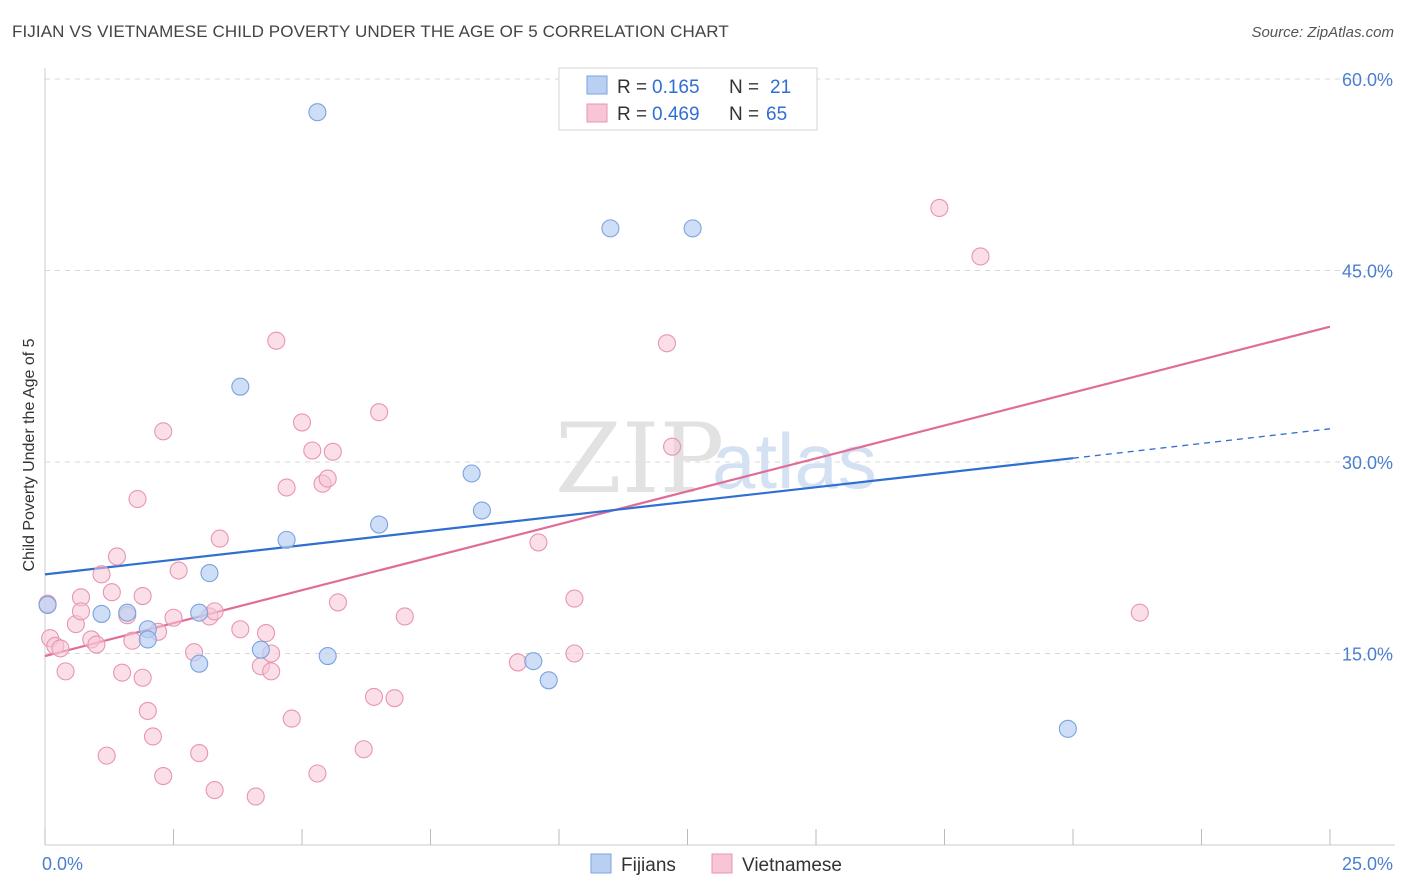 Image resolution: width=1406 pixels, height=892 pixels. What do you see at coordinates (1367, 80) in the screenshot?
I see `y-tick-label: 60.0%` at bounding box center [1367, 80].